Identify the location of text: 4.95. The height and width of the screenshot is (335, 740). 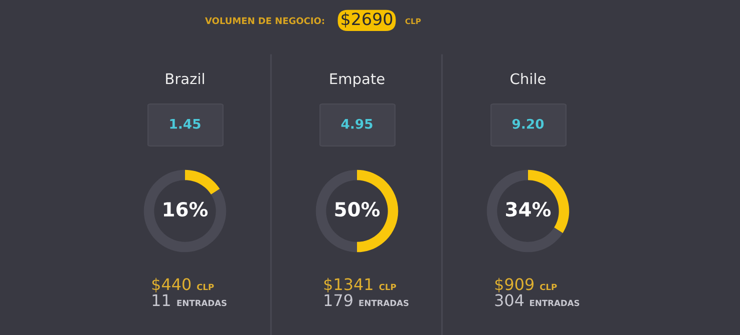
(356, 123).